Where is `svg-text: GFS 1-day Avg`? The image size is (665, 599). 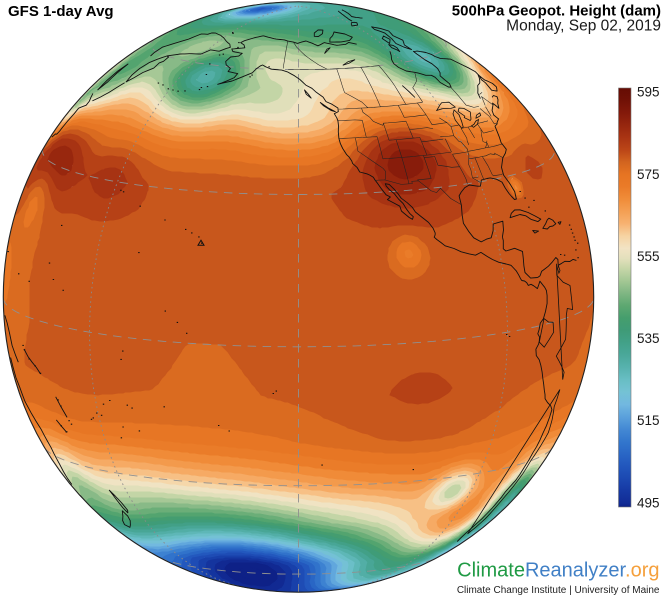
svg-text: GFS 1-day Avg is located at coordinates (61, 11).